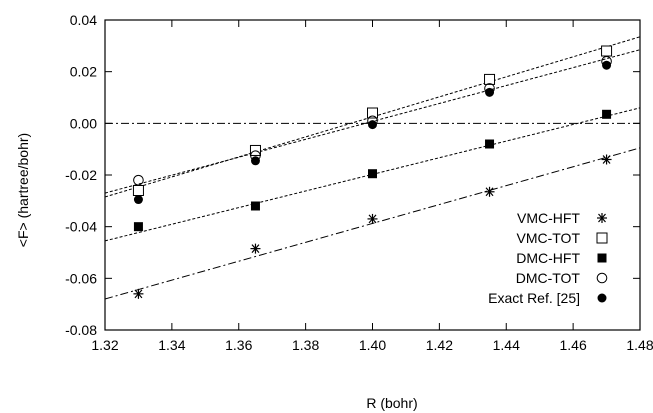 The width and height of the screenshot is (653, 413). I want to click on x-tick-label: 1.44, so click(506, 345).